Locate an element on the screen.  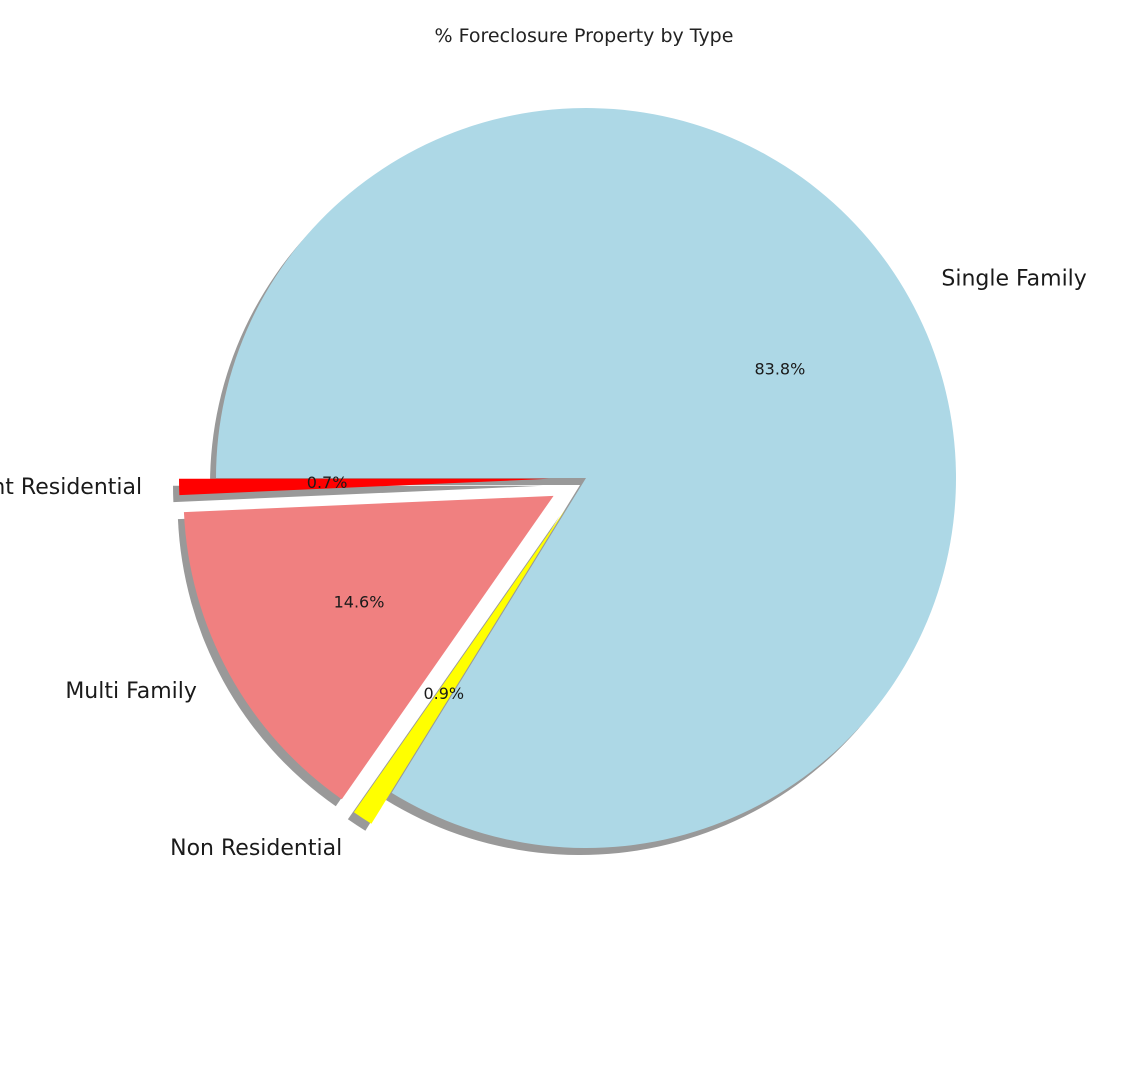
slice-label-non-residential: Non Residential is located at coordinates (256, 848).